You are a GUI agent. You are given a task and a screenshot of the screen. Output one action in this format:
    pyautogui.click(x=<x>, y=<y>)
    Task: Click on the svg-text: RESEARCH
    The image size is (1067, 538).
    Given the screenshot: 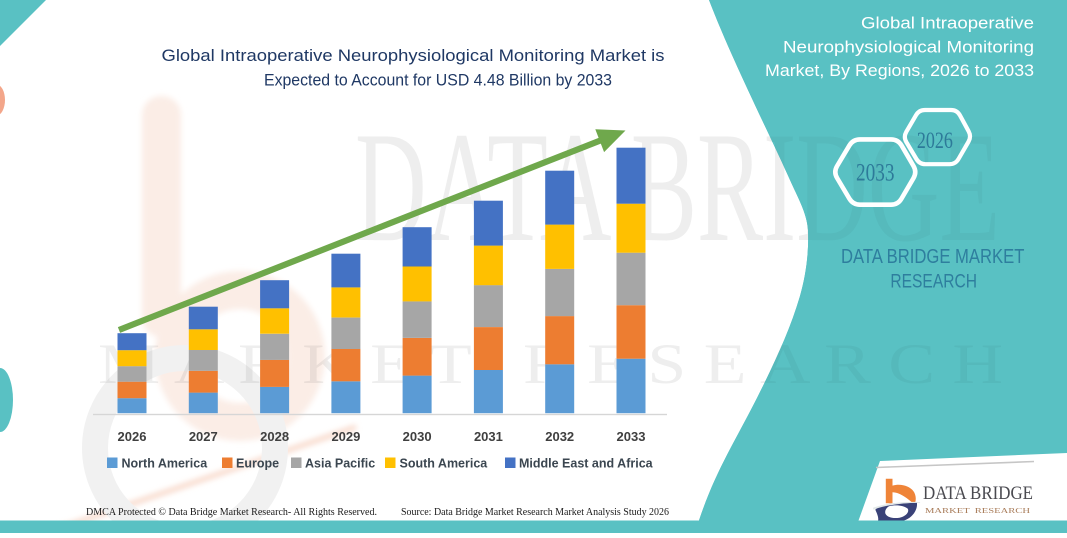 What is the action you would take?
    pyautogui.click(x=933, y=282)
    